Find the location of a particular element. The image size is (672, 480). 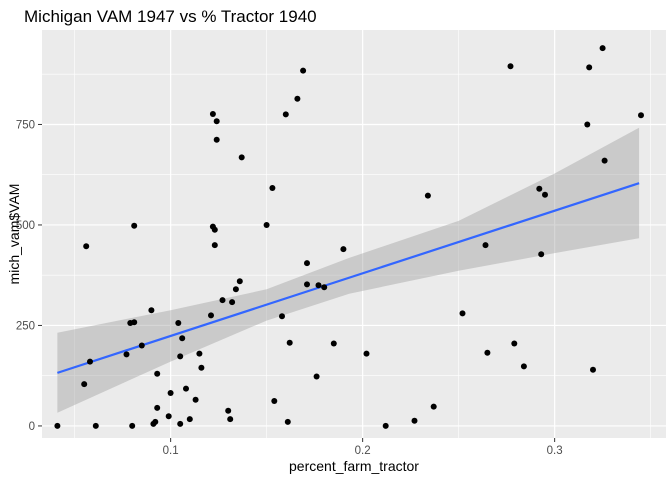

y-tick-label: 250 is located at coordinates (25, 326).